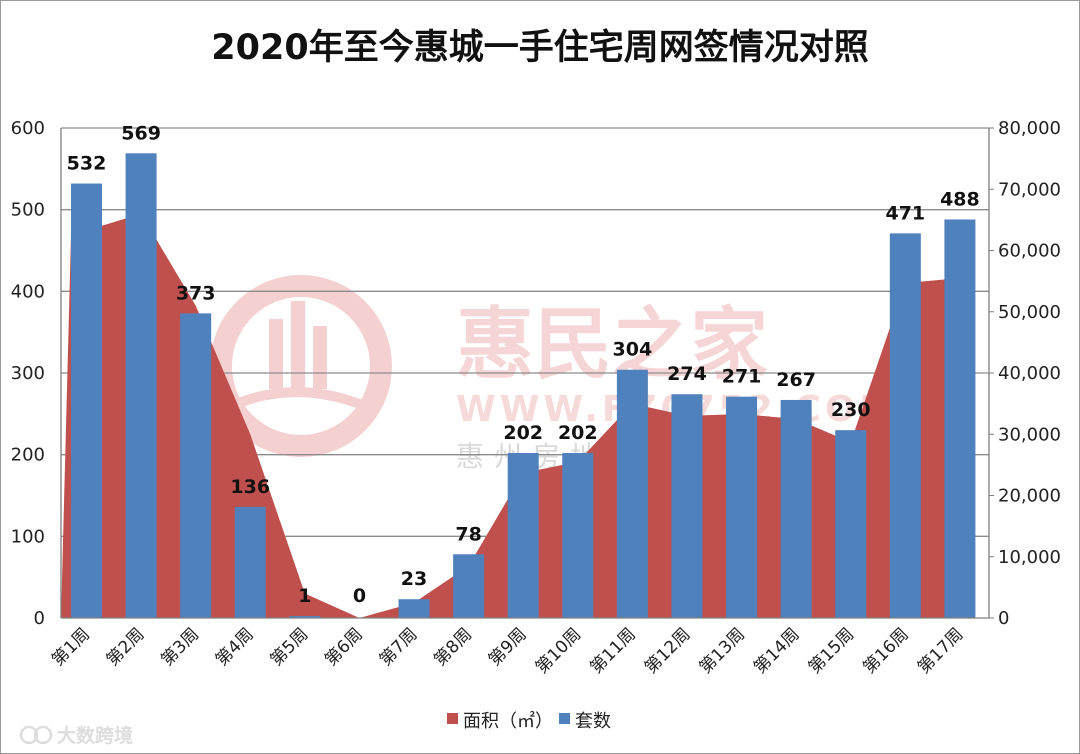 Image resolution: width=1080 pixels, height=754 pixels. Describe the element at coordinates (141, 133) in the screenshot. I see `data-label: 569` at that location.